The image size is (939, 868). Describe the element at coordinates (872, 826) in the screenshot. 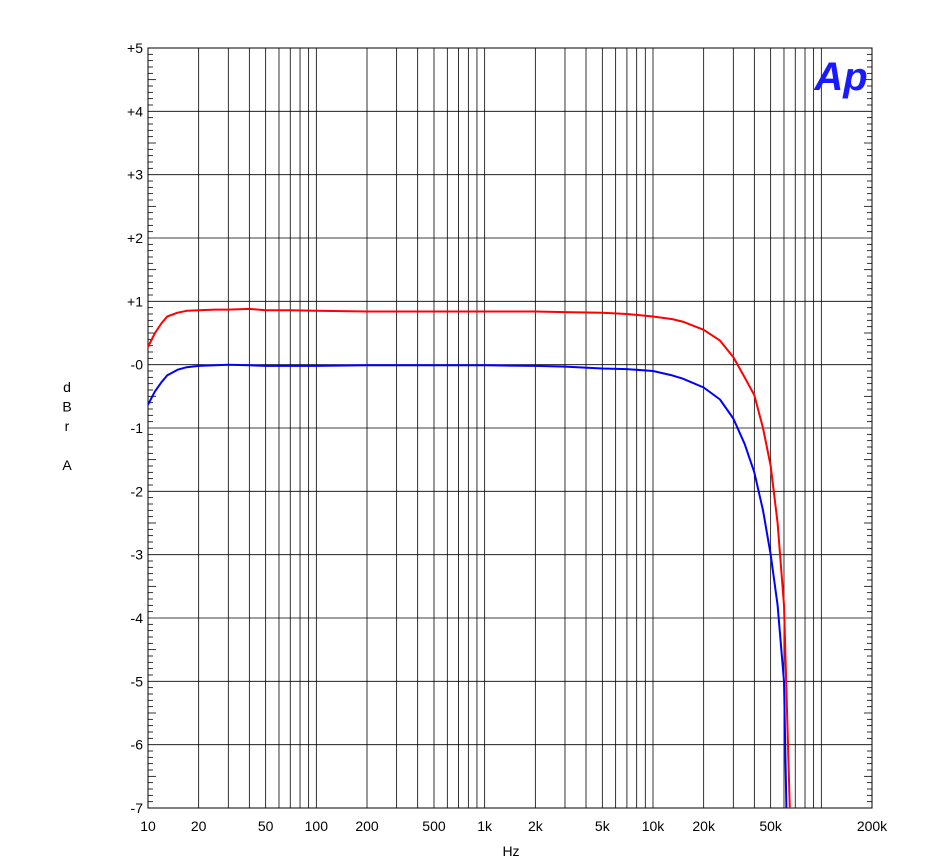

I see `x-tick-label: 200k` at that location.